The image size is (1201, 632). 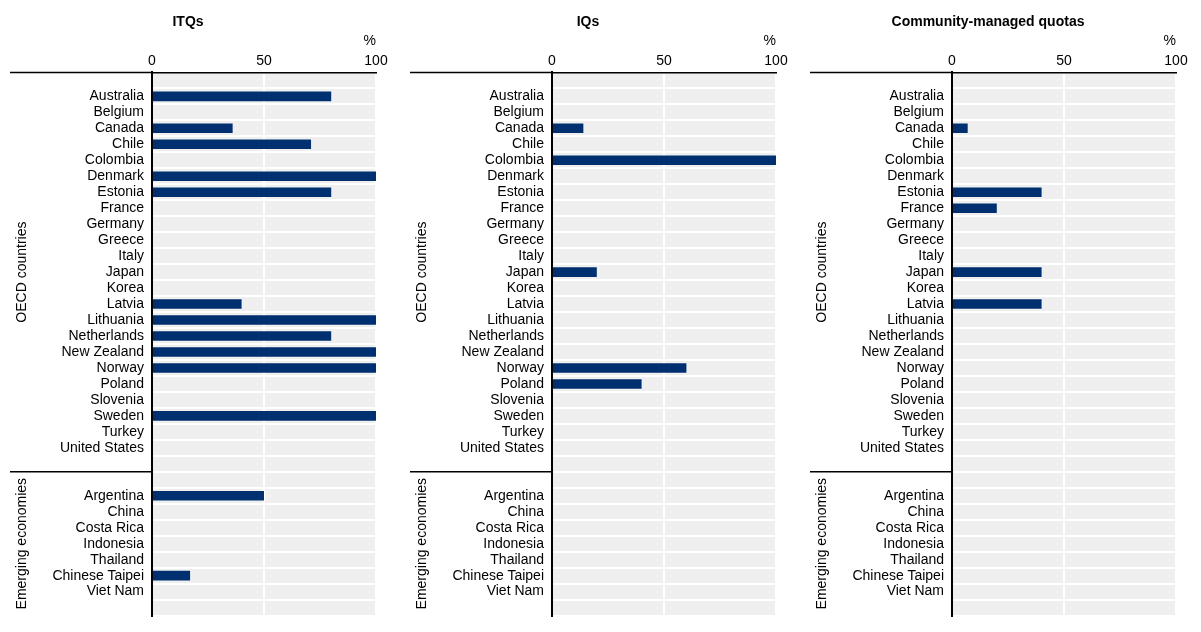 What do you see at coordinates (528, 143) in the screenshot?
I see `y-tick-label: Chile` at bounding box center [528, 143].